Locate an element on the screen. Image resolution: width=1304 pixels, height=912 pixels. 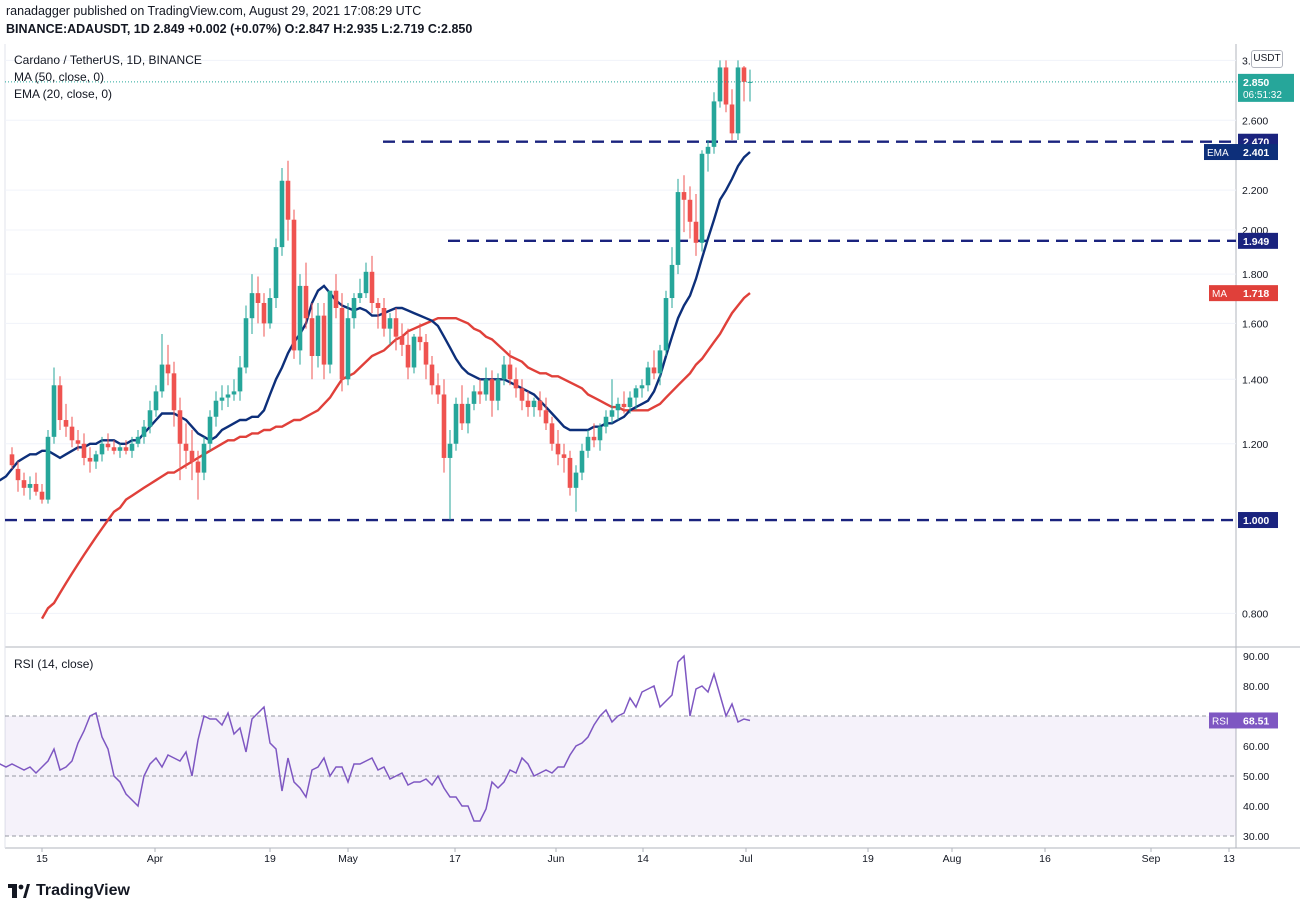
ema-axis-value: 2.401 is located at coordinates (1256, 153).